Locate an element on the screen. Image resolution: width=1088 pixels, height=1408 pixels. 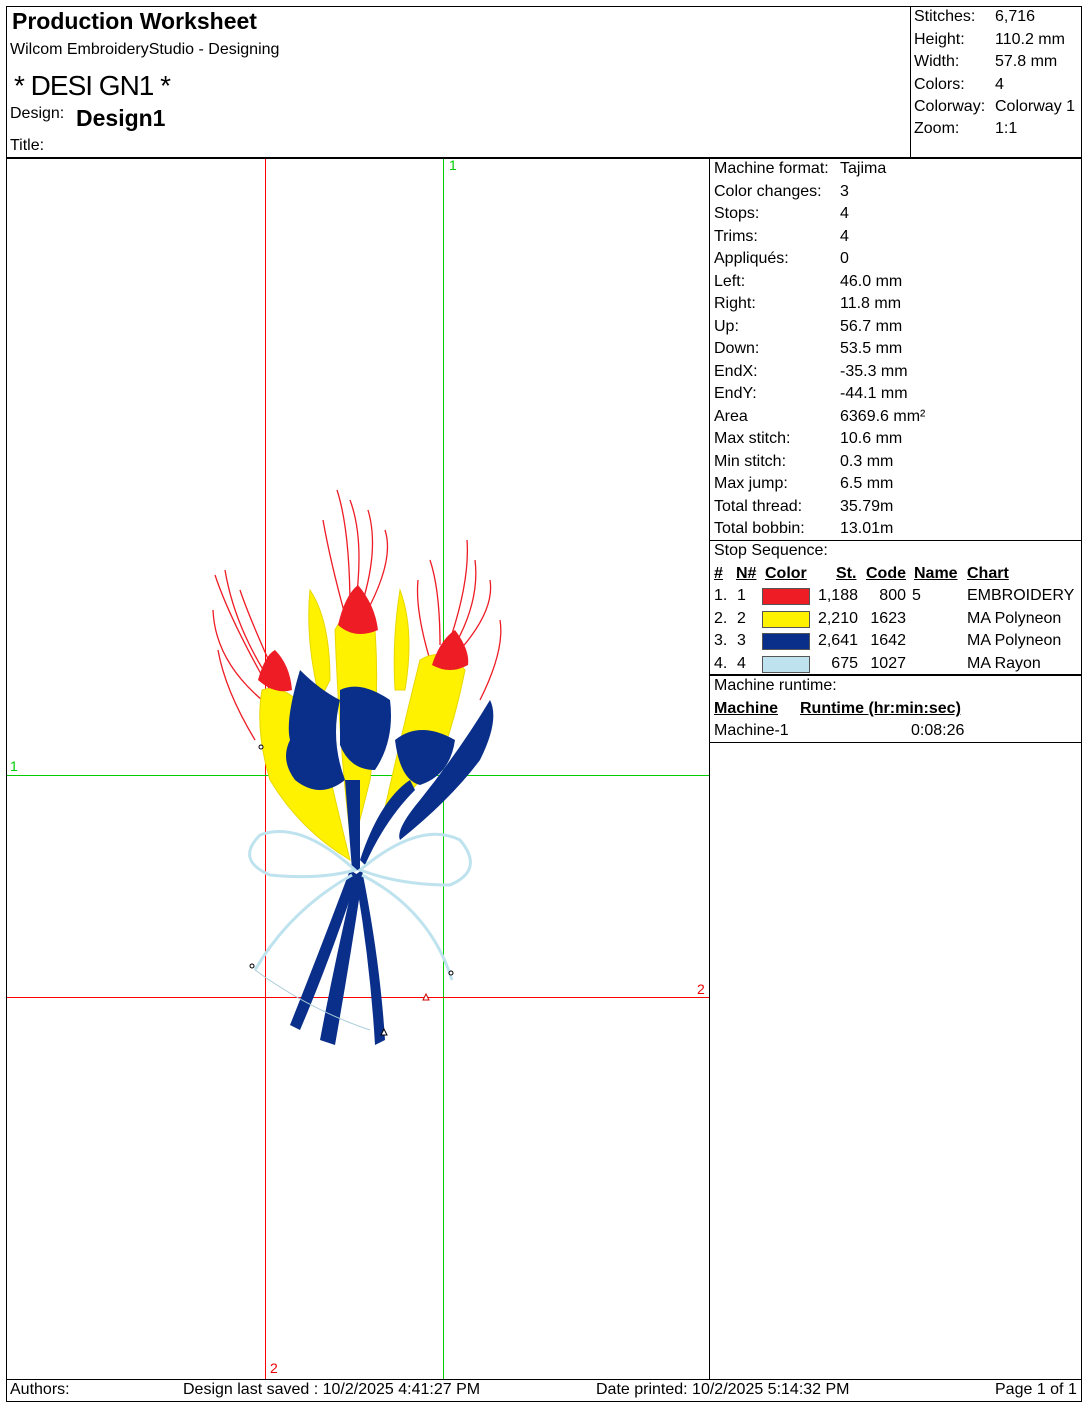
guide-label-v1: 1 is located at coordinates (453, 165).